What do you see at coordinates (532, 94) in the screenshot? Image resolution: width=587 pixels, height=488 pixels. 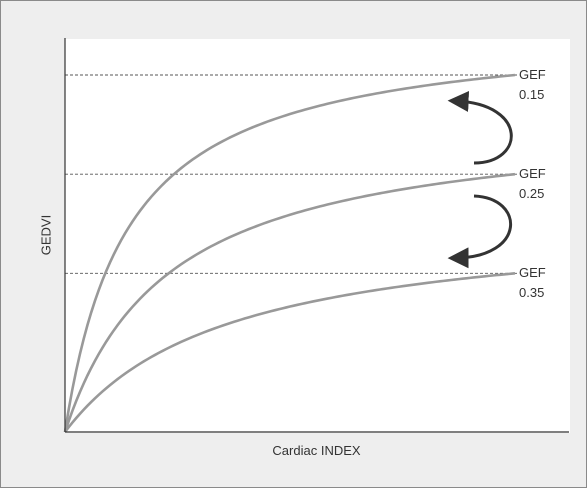 I see `series-label-line2: 0.15` at bounding box center [532, 94].